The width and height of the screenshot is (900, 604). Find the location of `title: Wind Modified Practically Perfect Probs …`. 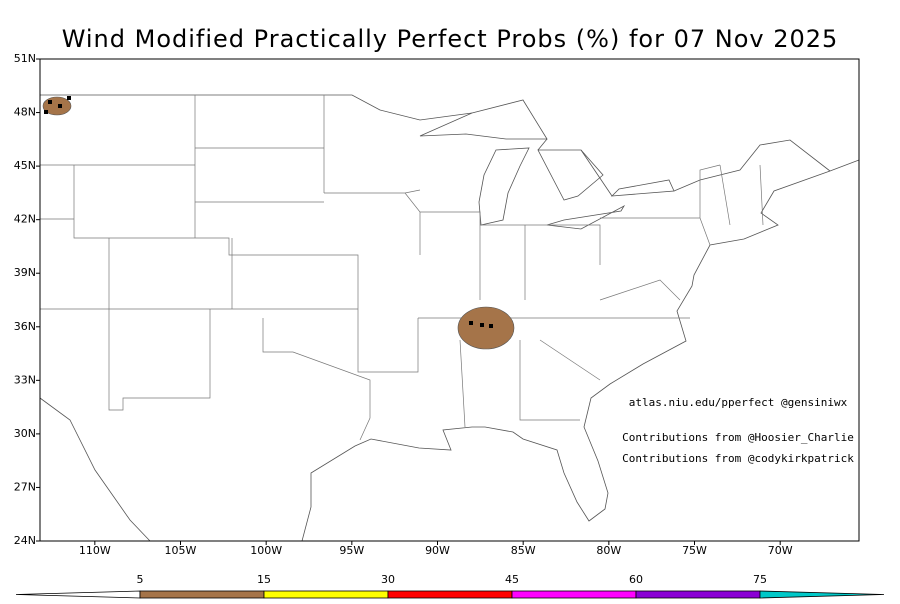

title: Wind Modified Practically Perfect Probs … is located at coordinates (450, 39).